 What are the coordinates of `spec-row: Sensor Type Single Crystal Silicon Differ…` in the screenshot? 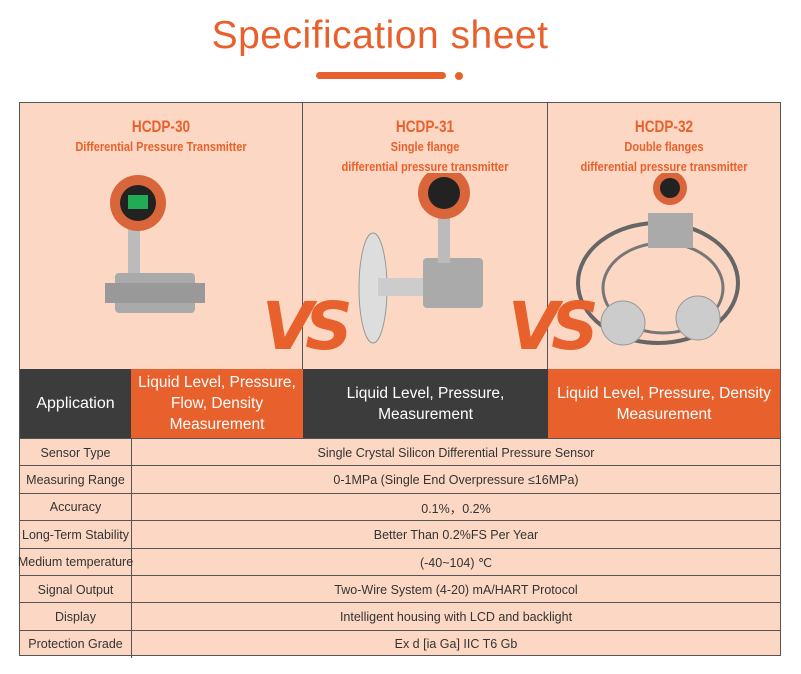 It's located at (400, 452).